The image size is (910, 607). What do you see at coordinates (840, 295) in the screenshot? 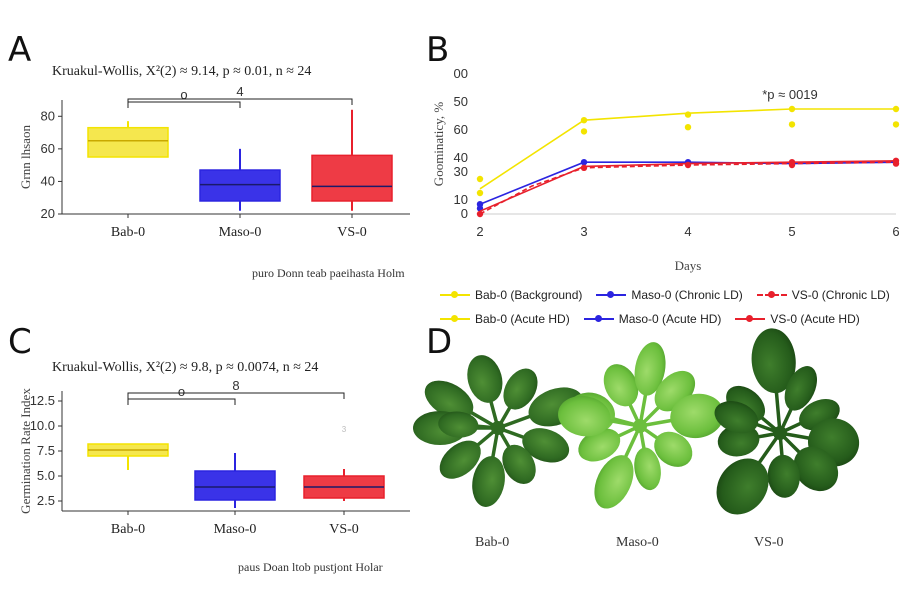
I see `legend-label: VS-0 (Chronic LD)` at bounding box center [840, 295].